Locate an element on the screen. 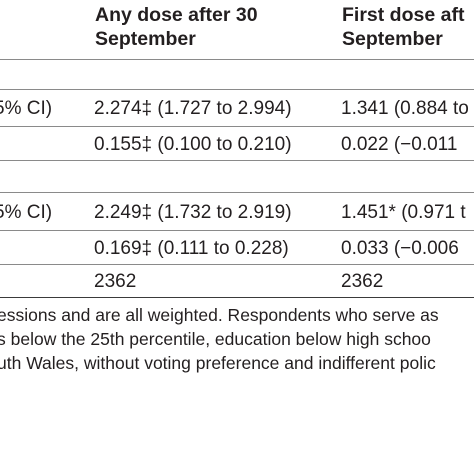  cell-first-dose-me-1: 0.022 (−0.011 is located at coordinates (399, 144).